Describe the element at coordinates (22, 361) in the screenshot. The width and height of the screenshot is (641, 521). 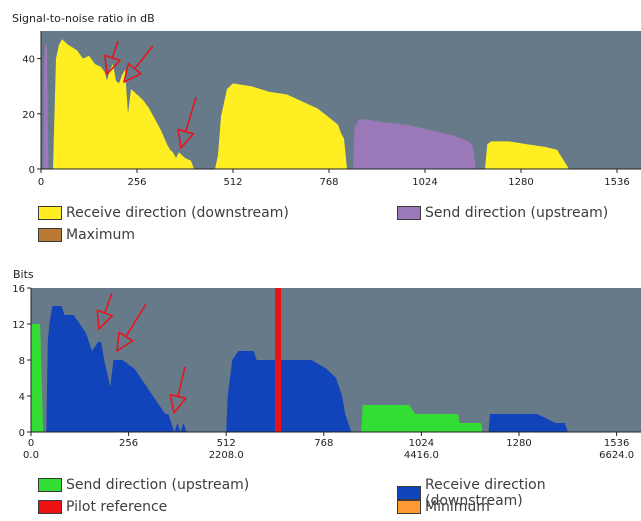
I see `y-tick-label: 8` at that location.